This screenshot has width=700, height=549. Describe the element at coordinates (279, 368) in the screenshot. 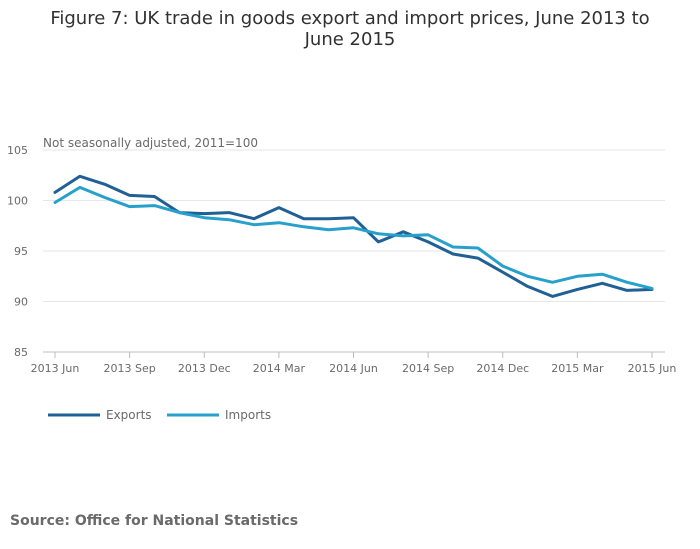

I see `x-tick-label: 2014 Mar` at that location.